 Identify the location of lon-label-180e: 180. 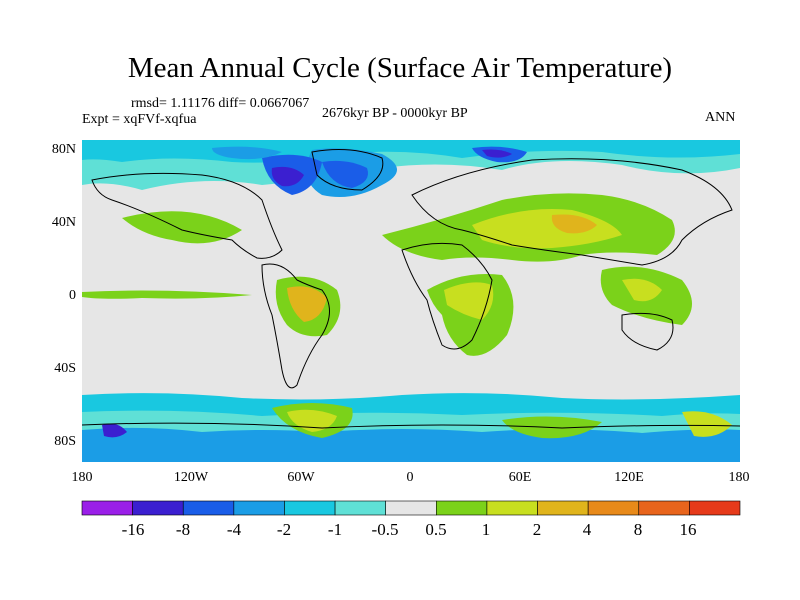
(739, 477).